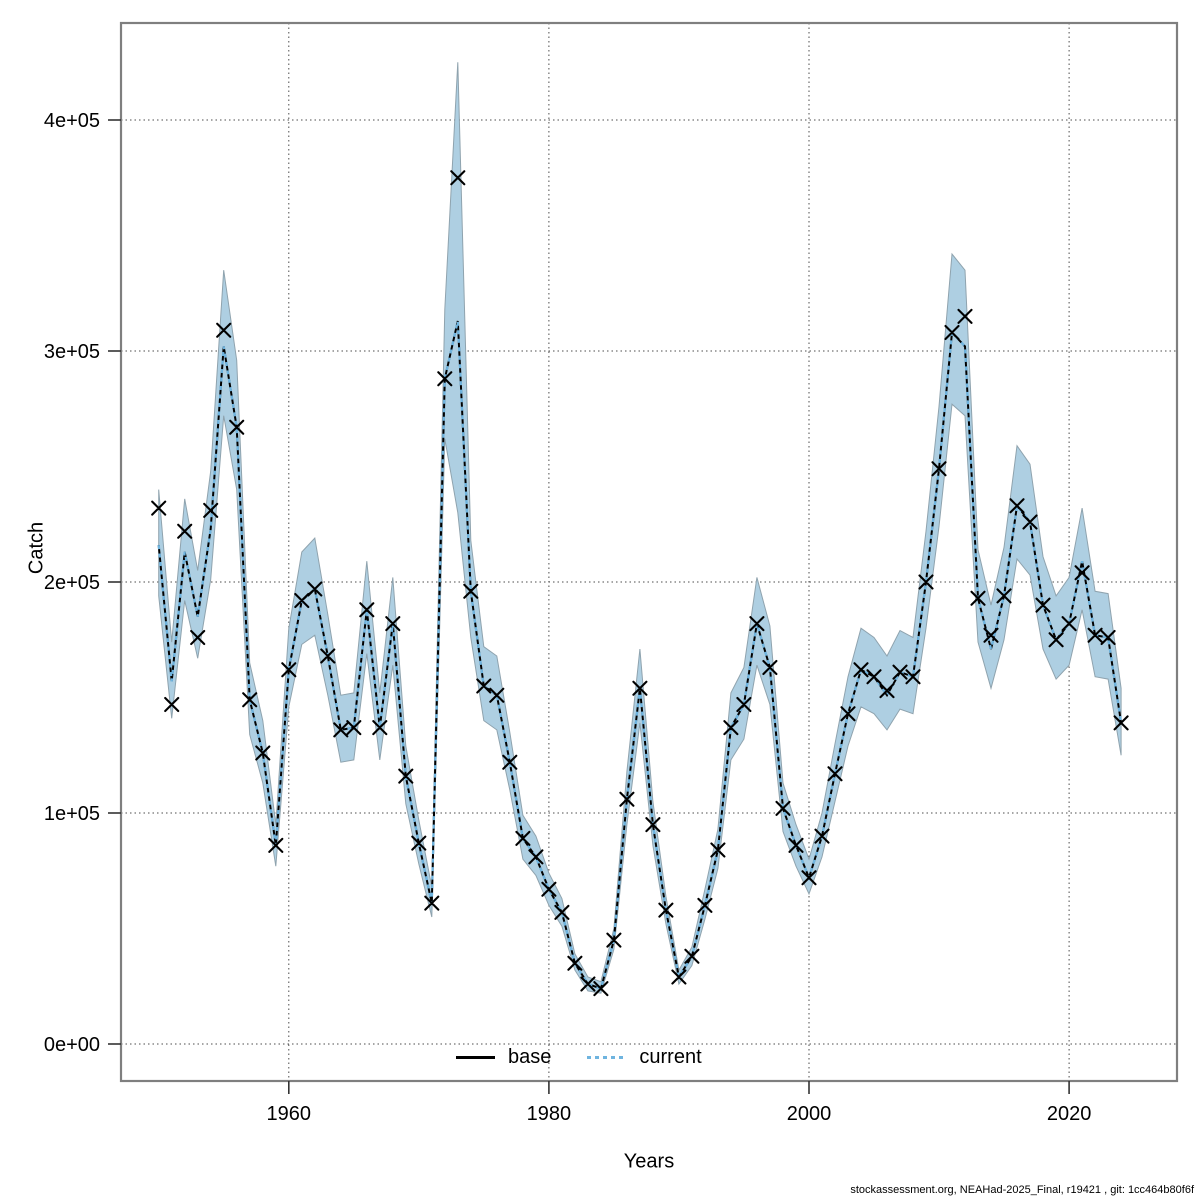 This screenshot has width=1200, height=1200. Describe the element at coordinates (72, 814) in the screenshot. I see `y-tick-label: 1e+05` at that location.